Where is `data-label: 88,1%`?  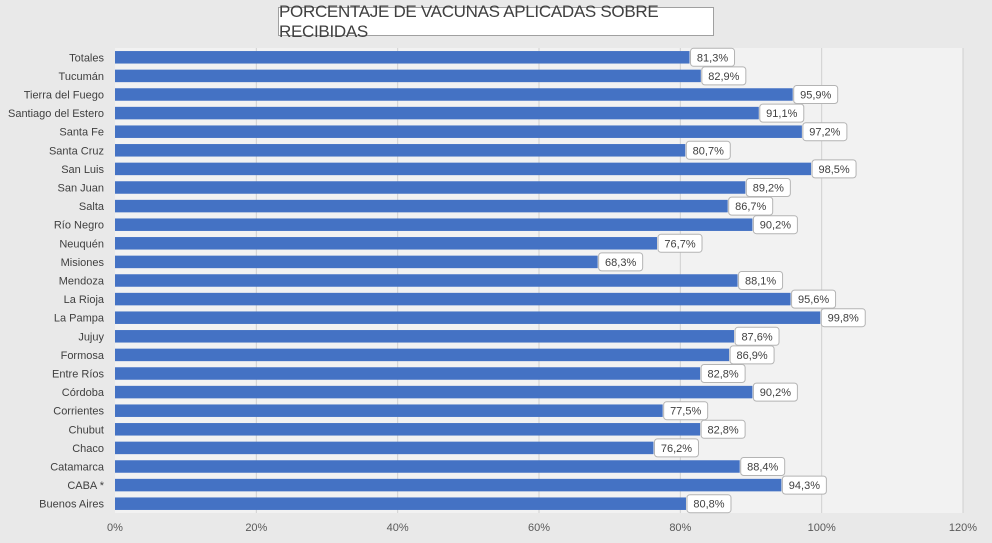 data-label: 88,1% is located at coordinates (760, 282).